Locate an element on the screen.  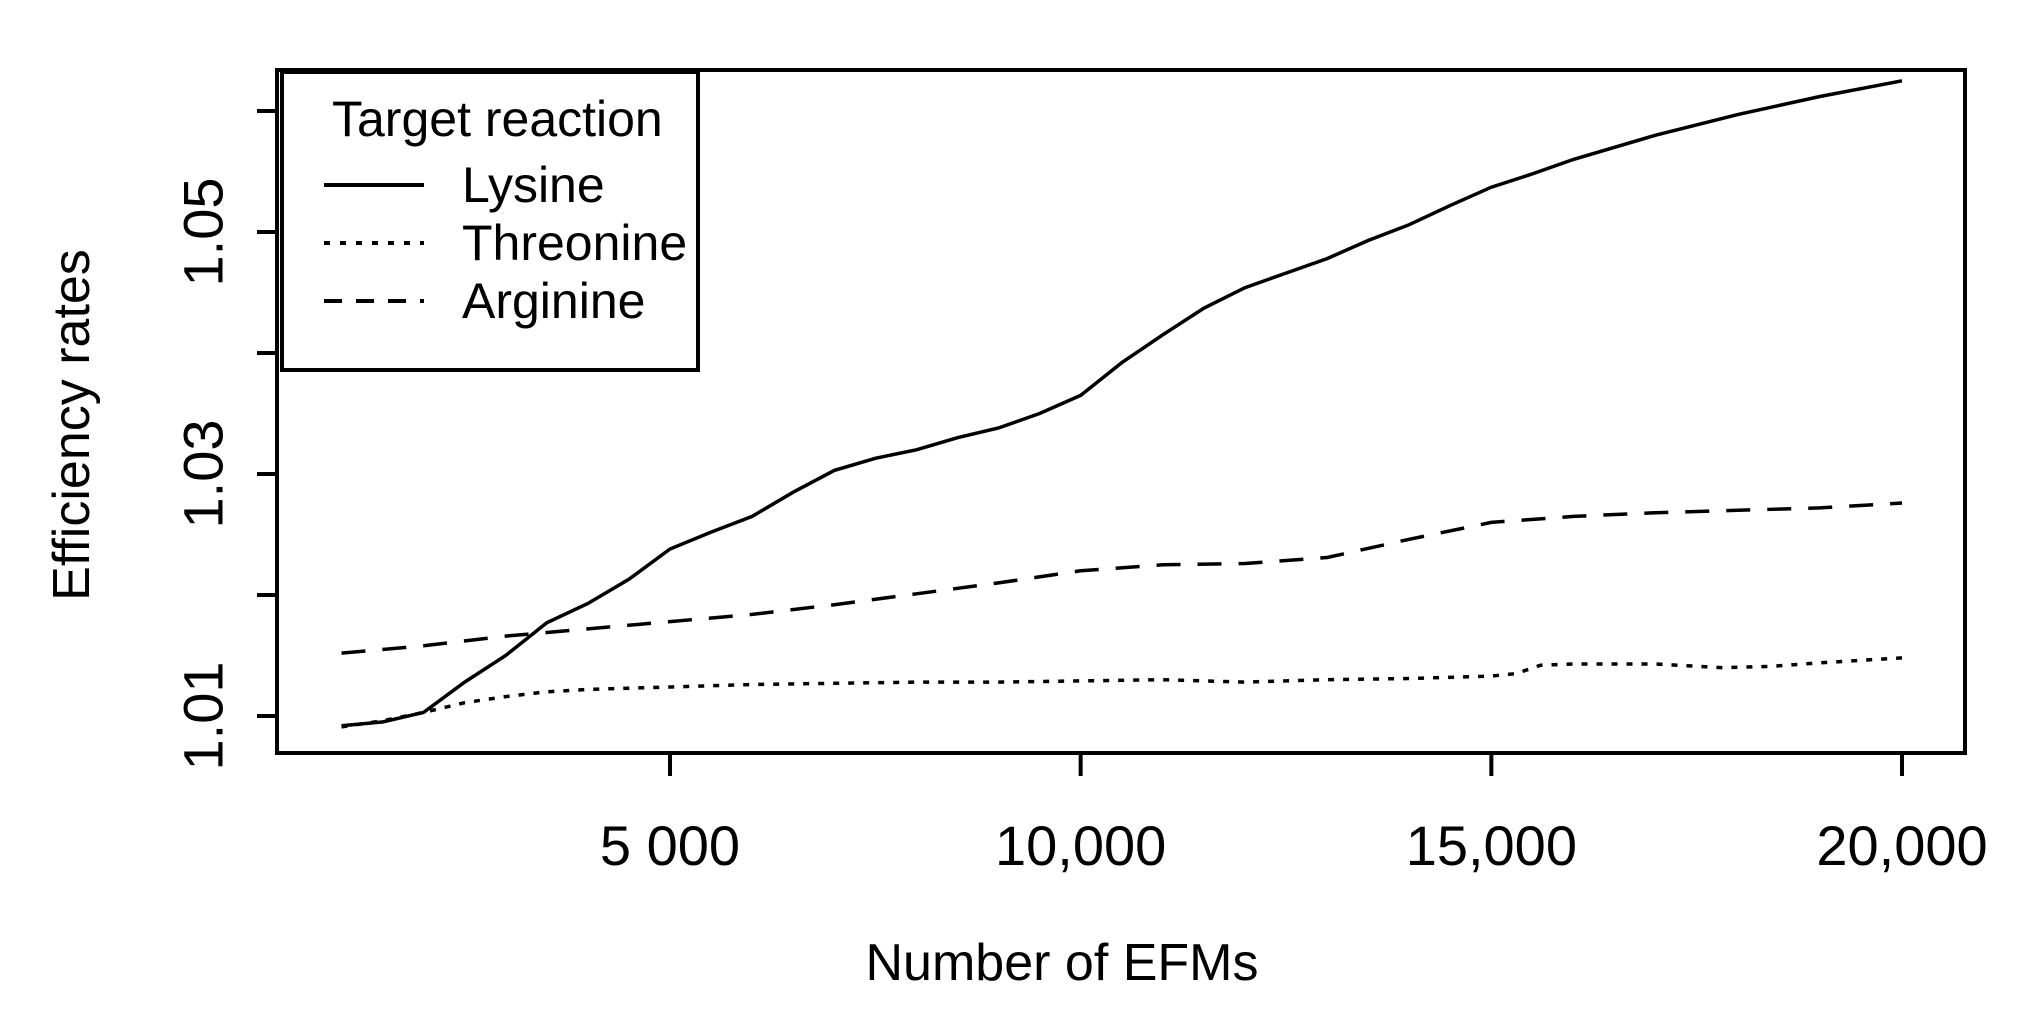
legend-title: Target reaction is located at coordinates (497, 119).